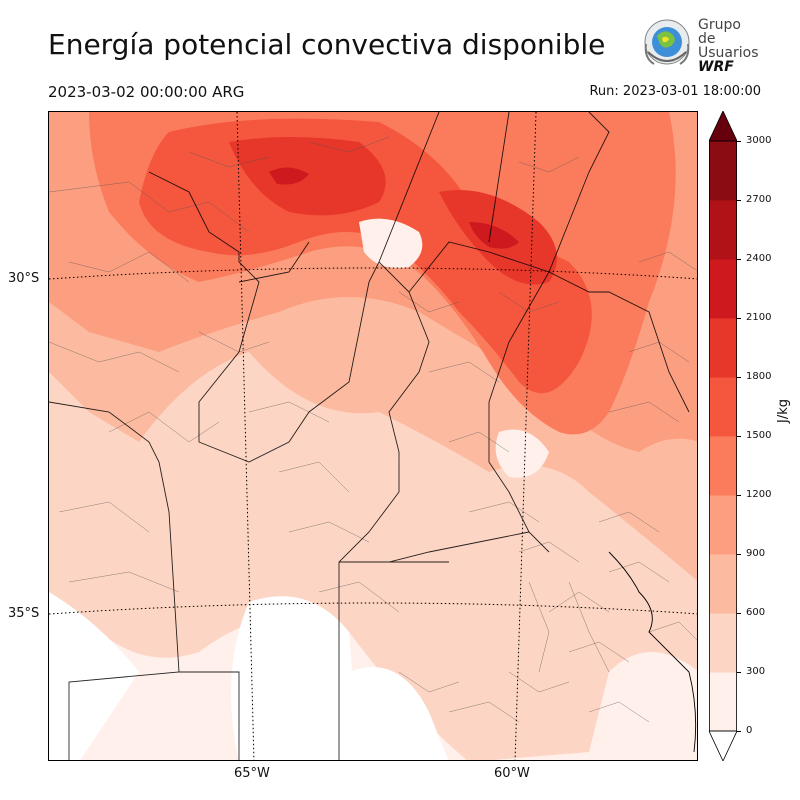 This screenshot has width=800, height=800. I want to click on grupo-wrf-logo: Grupo de Usuarios WRF, so click(698, 45).